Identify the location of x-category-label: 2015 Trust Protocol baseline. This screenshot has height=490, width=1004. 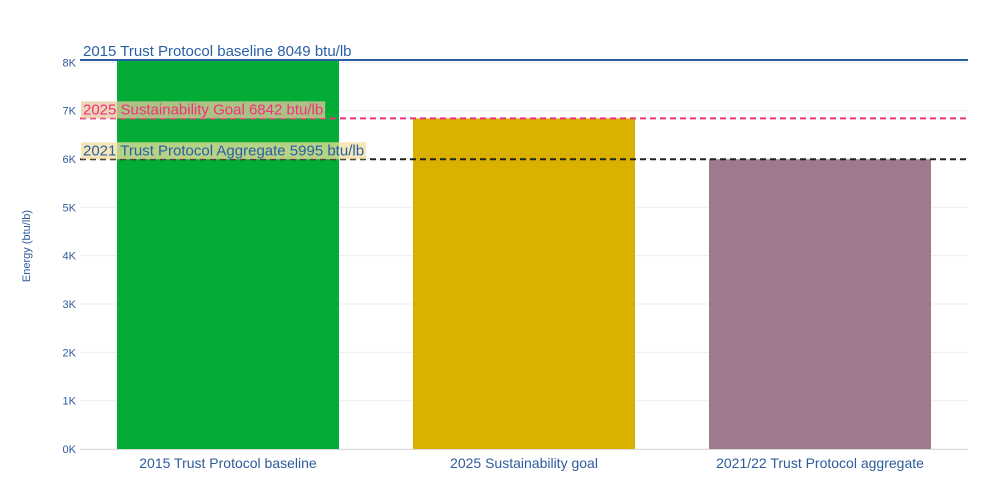
(228, 463).